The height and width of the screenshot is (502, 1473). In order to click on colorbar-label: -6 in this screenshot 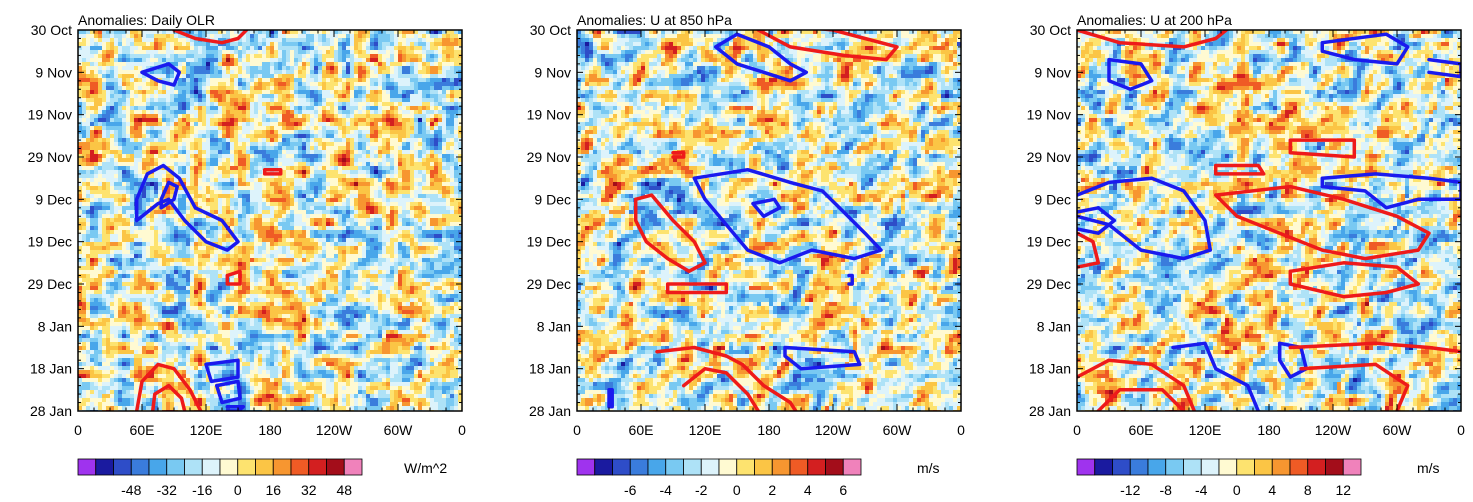, I will do `click(630, 489)`.